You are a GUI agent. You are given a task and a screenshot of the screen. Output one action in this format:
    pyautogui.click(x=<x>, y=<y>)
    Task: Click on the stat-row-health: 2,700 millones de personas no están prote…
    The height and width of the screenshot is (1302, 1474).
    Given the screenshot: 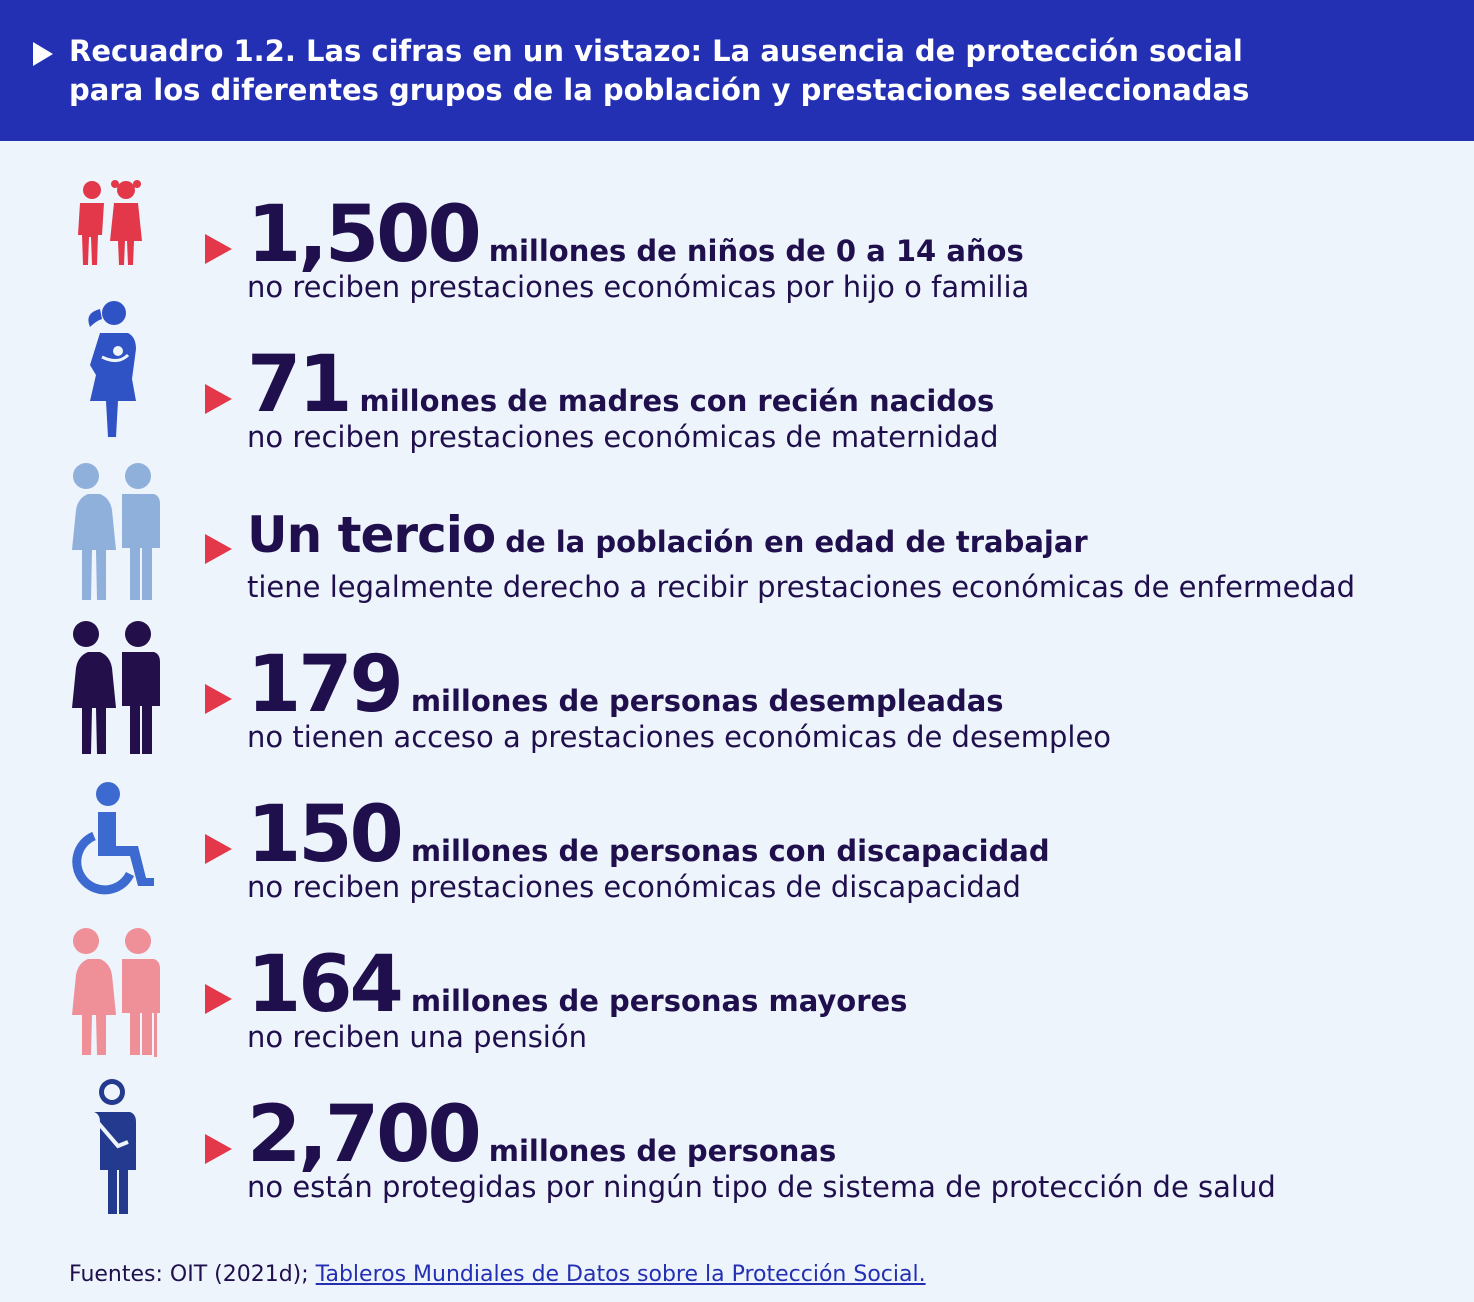 What is the action you would take?
    pyautogui.click(x=737, y=1145)
    